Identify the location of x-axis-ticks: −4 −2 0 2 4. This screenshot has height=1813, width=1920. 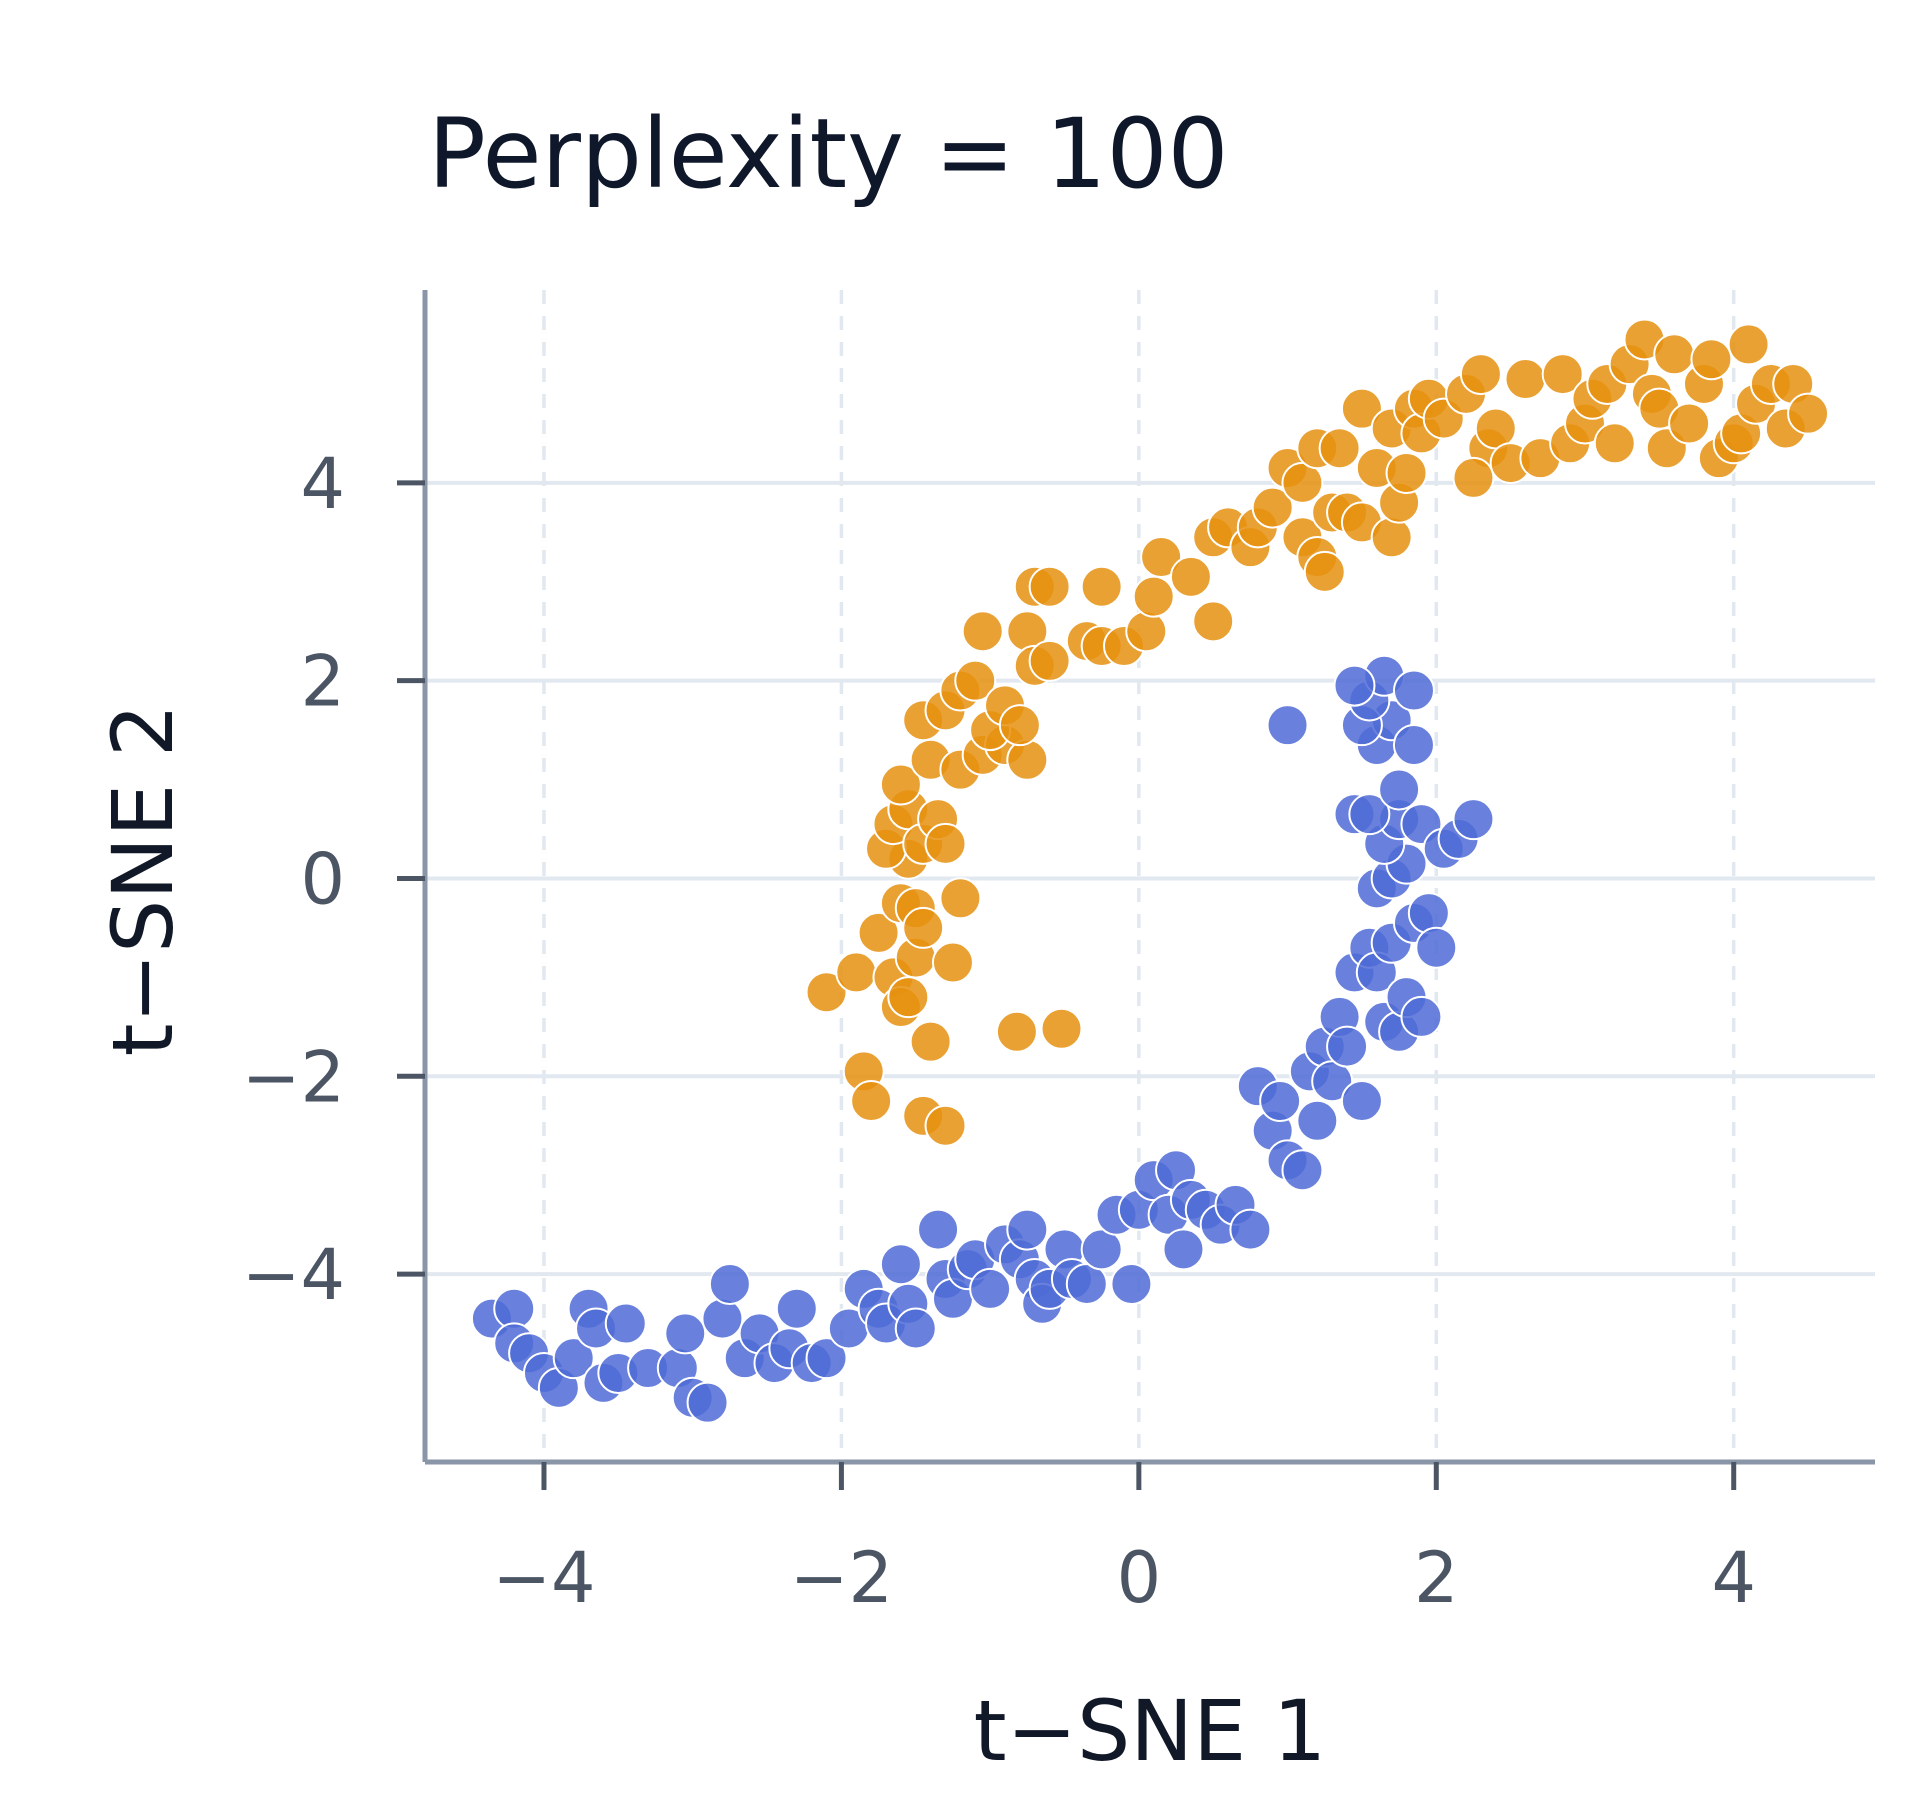
(1124, 1540).